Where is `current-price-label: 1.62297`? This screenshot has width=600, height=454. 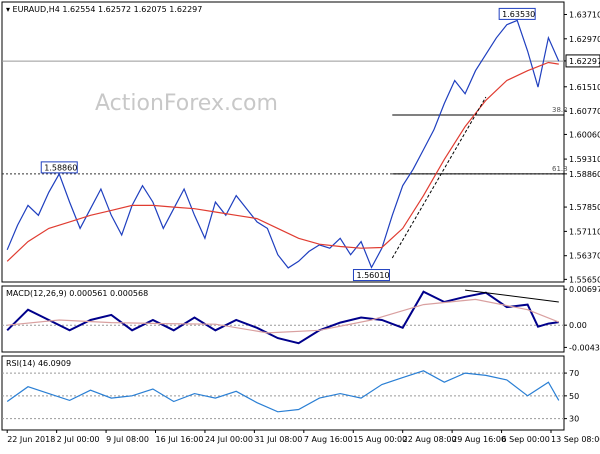
current-price-label: 1.62297 is located at coordinates (584, 61).